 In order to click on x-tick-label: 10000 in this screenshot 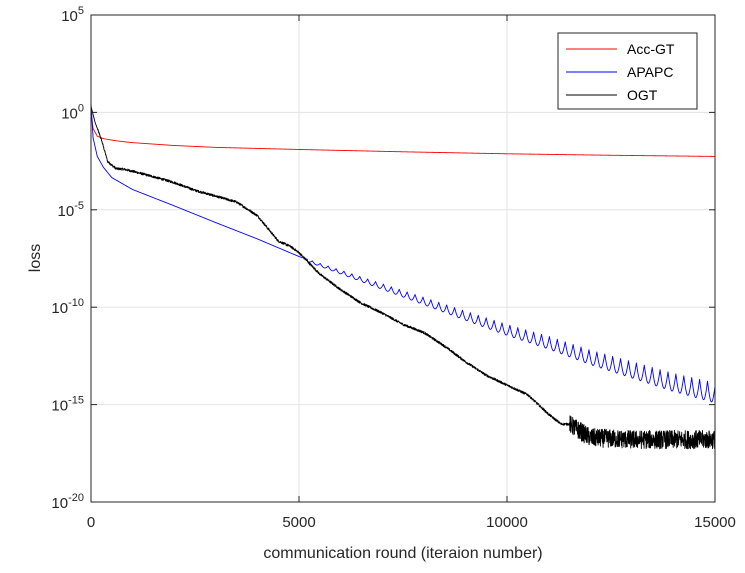, I will do `click(507, 522)`.